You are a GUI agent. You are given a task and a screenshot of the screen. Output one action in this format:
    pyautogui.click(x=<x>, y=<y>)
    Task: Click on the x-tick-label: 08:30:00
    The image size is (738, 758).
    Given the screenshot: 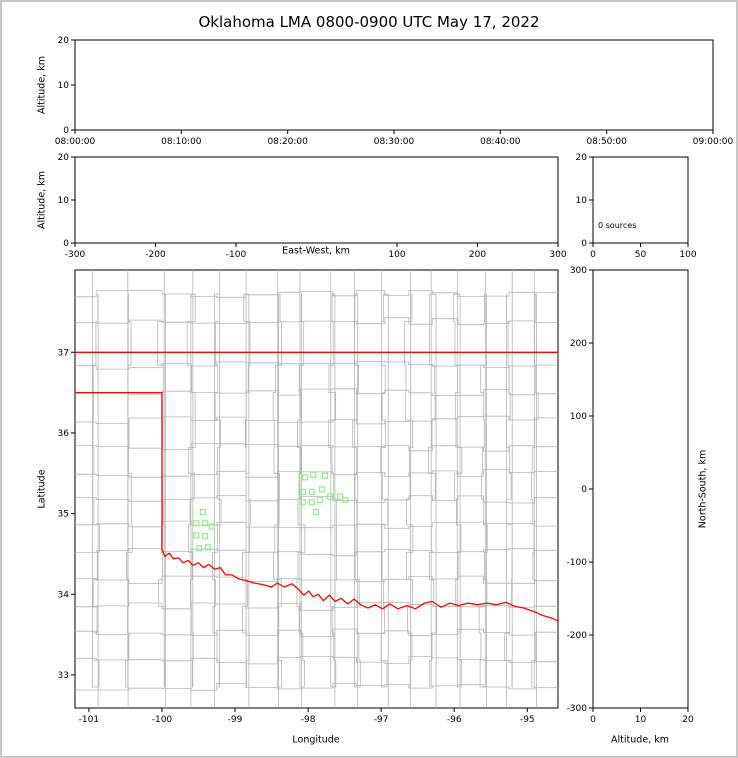 What is the action you would take?
    pyautogui.click(x=394, y=142)
    